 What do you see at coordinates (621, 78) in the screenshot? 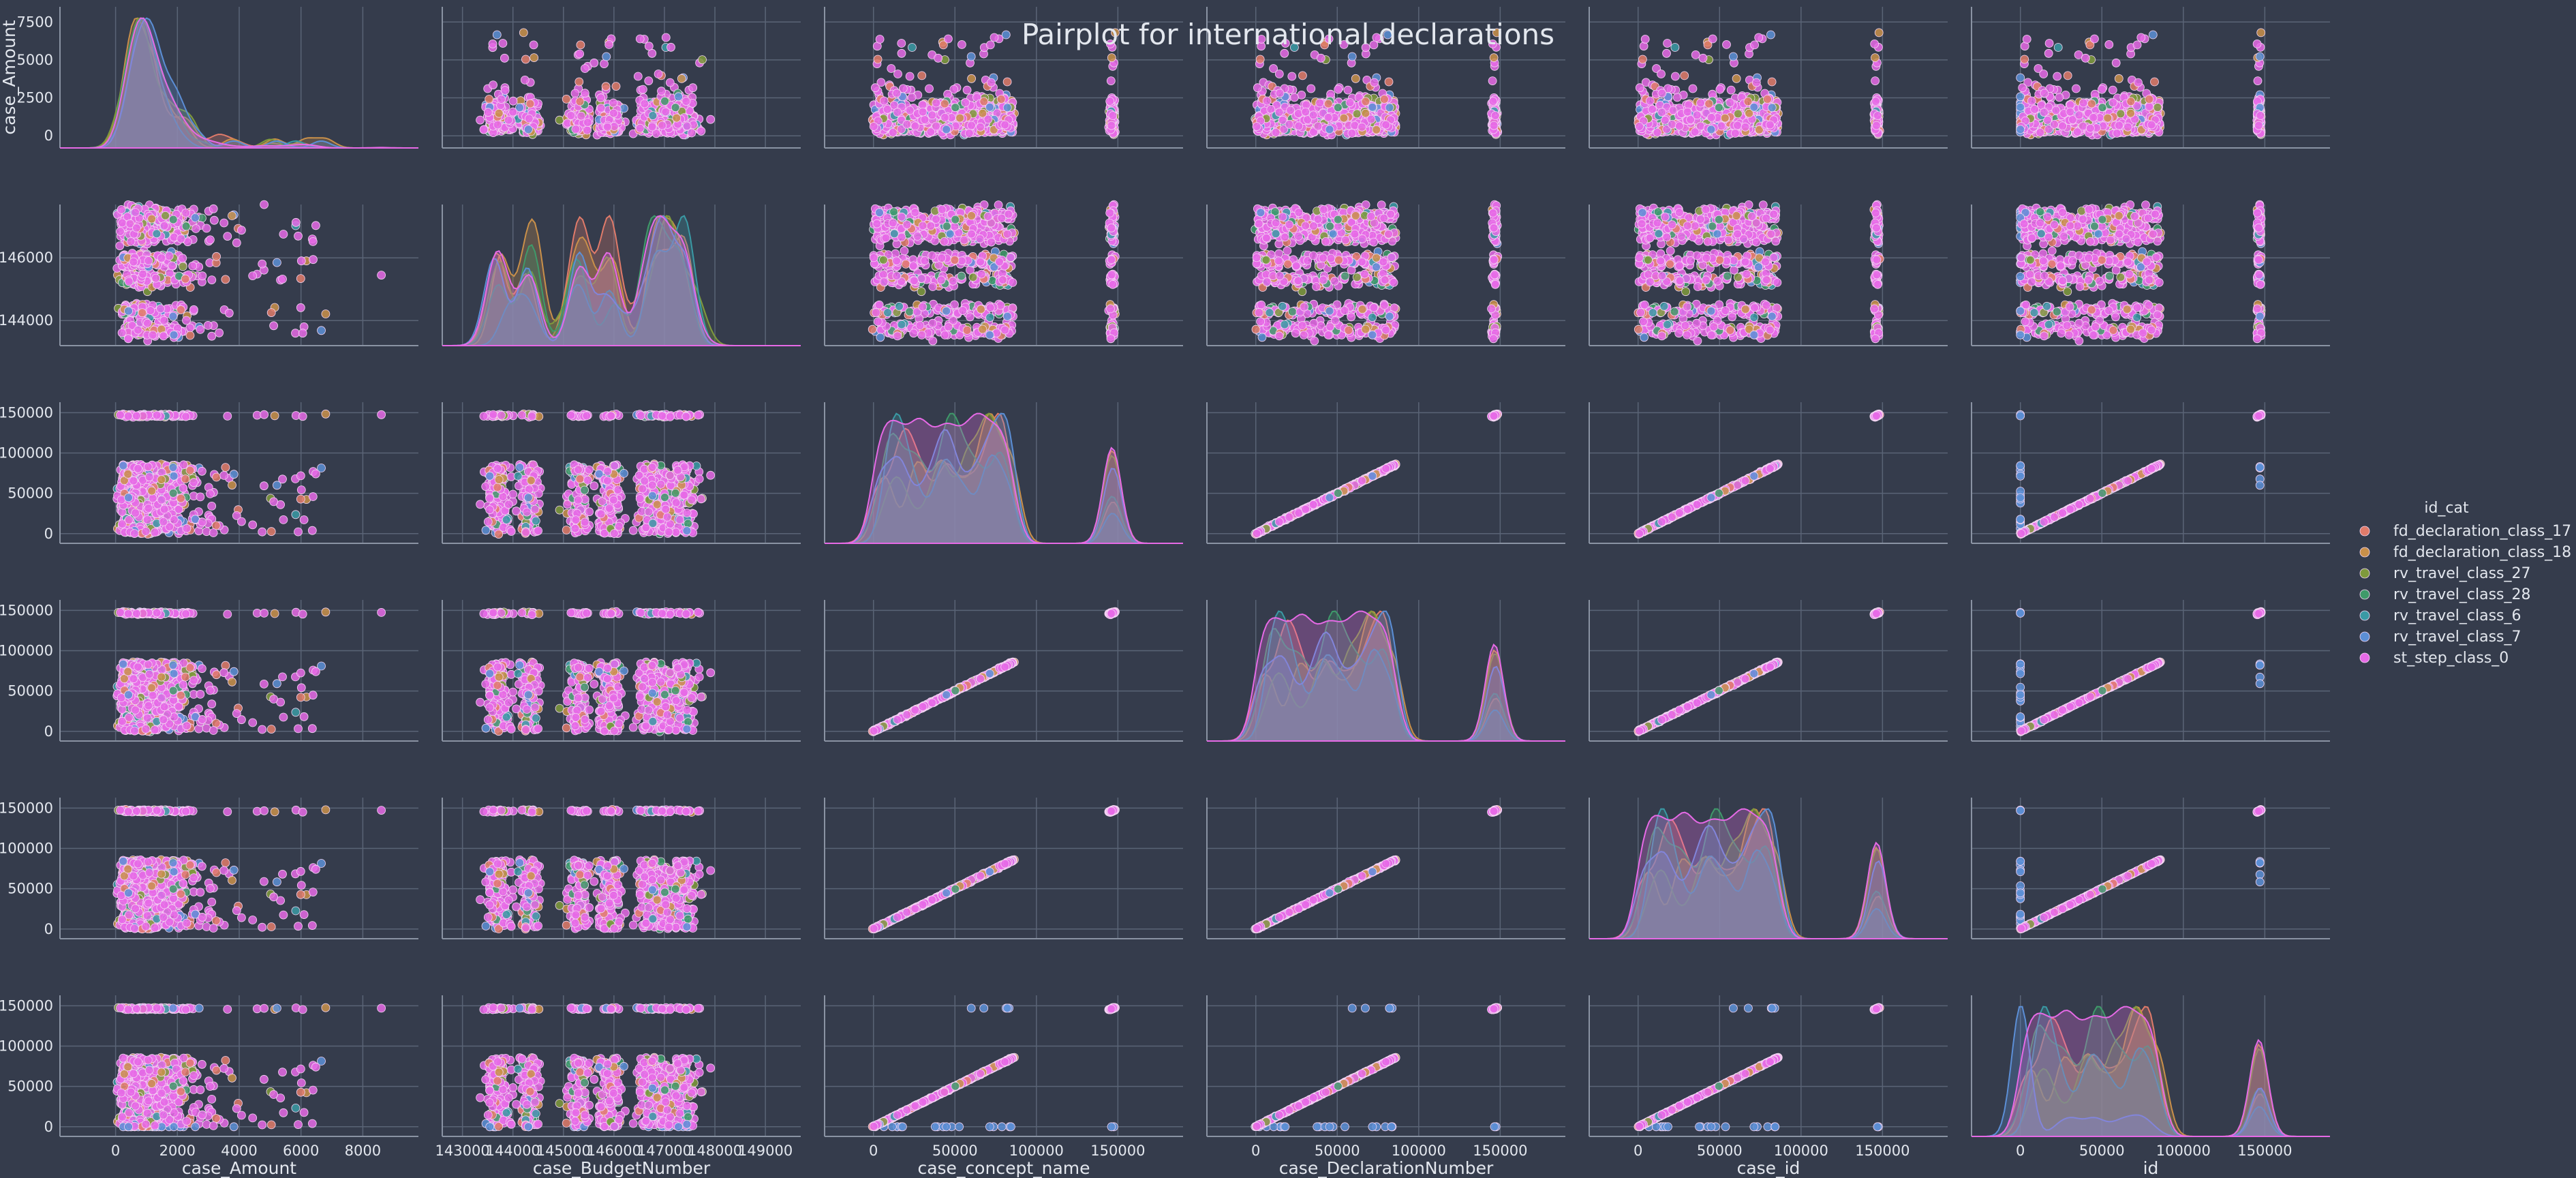
I see `pairplot-cell-case_Amount-vs-case_BudgetNumber` at bounding box center [621, 78].